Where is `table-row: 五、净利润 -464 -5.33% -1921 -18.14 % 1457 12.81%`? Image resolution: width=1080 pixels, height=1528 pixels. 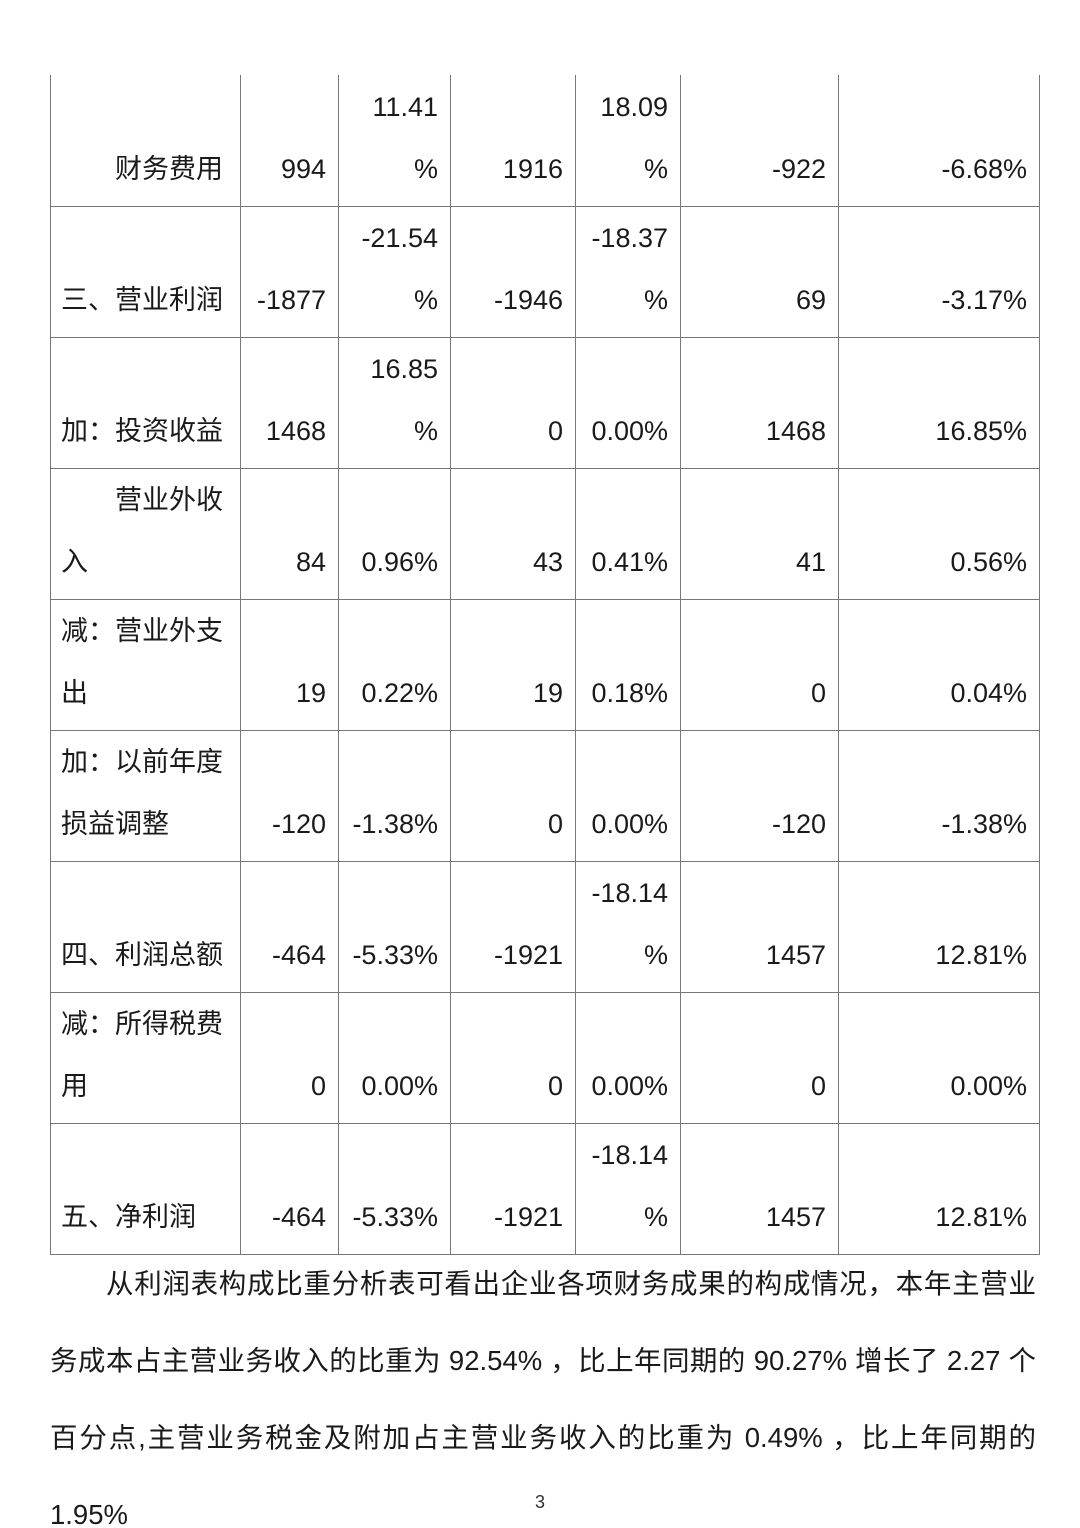
table-row: 五、净利润 -464 -5.33% -1921 -18.14 % 1457 12.81% is located at coordinates (545, 1188).